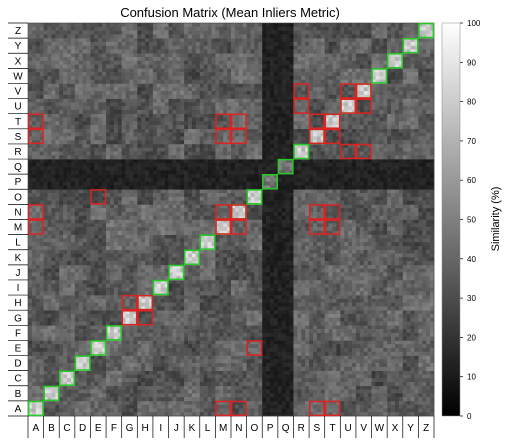 The image size is (511, 447). Describe the element at coordinates (18, 31) in the screenshot. I see `y-tick-label: Z` at that location.